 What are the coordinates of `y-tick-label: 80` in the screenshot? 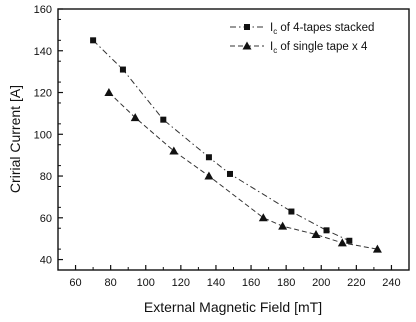 It's located at (46, 177).